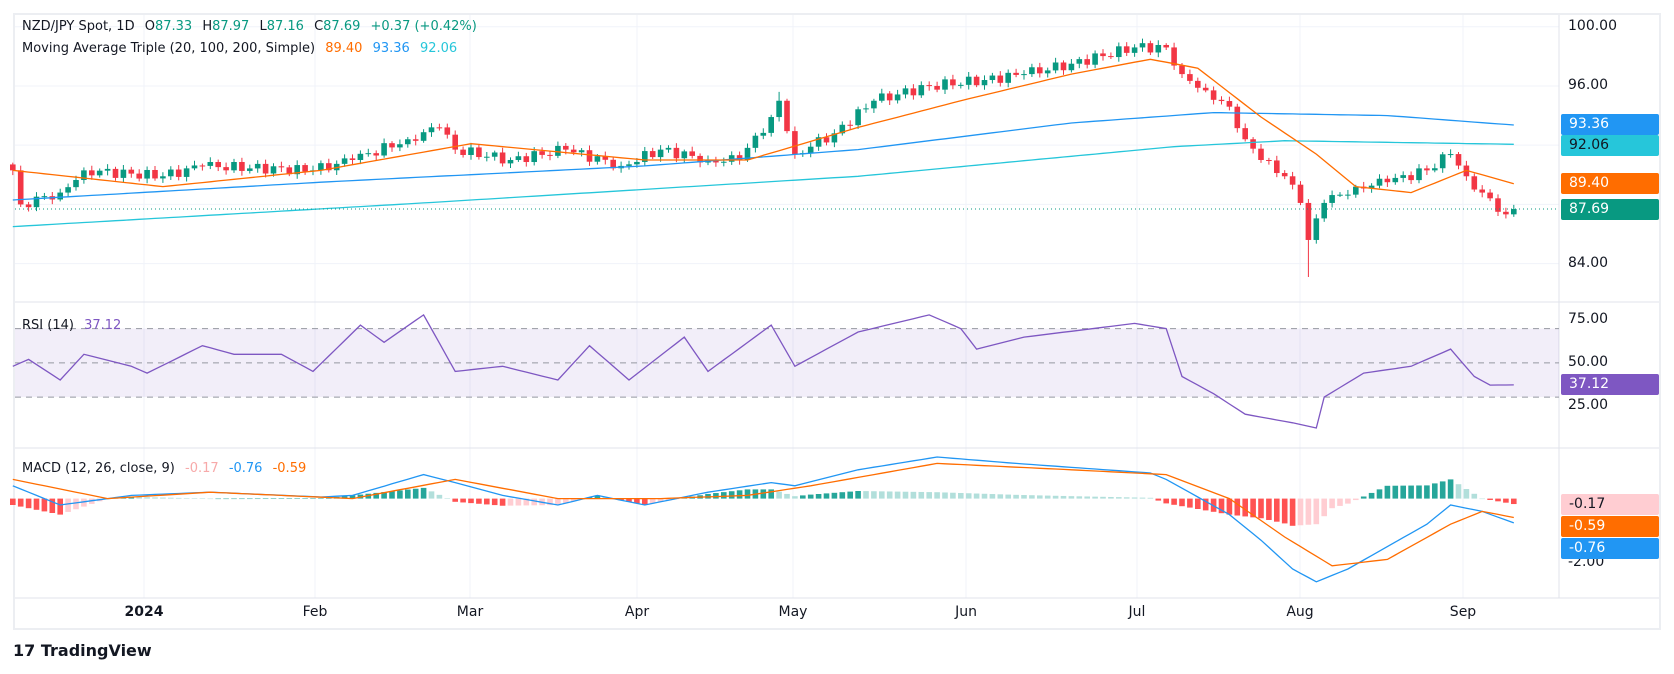 The image size is (1674, 674). What do you see at coordinates (1137, 612) in the screenshot?
I see `time-label: Jul` at bounding box center [1137, 612].